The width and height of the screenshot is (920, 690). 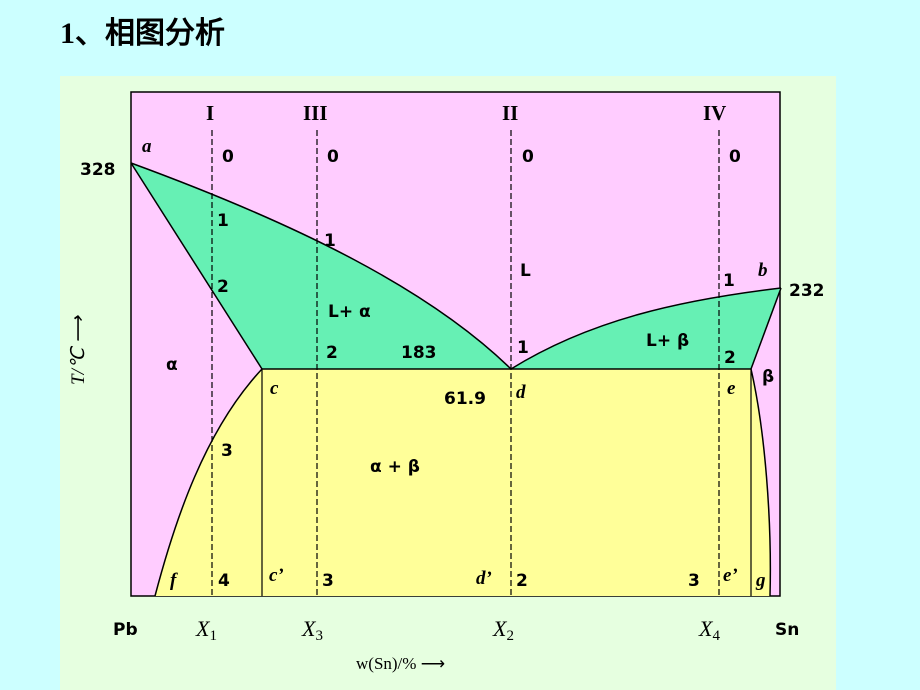 What do you see at coordinates (694, 581) in the screenshot?
I see `alloy-iv-step-3: 3` at bounding box center [694, 581].